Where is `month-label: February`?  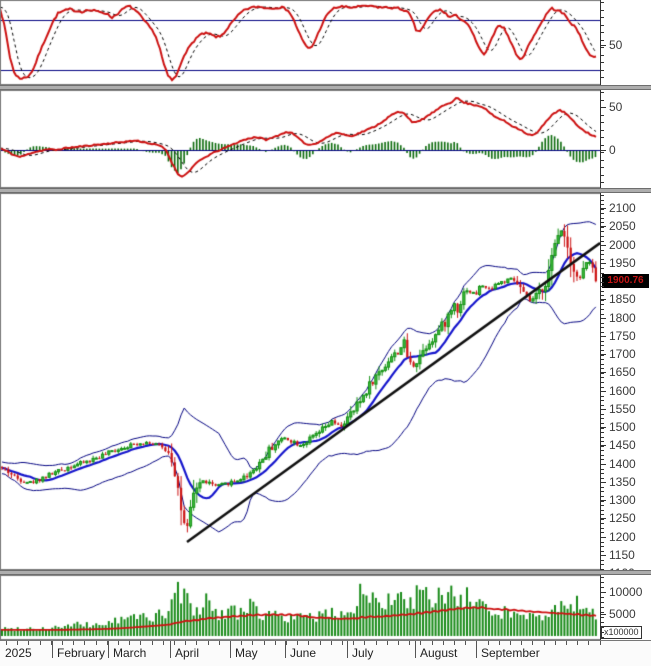
month-label: February is located at coordinates (81, 653).